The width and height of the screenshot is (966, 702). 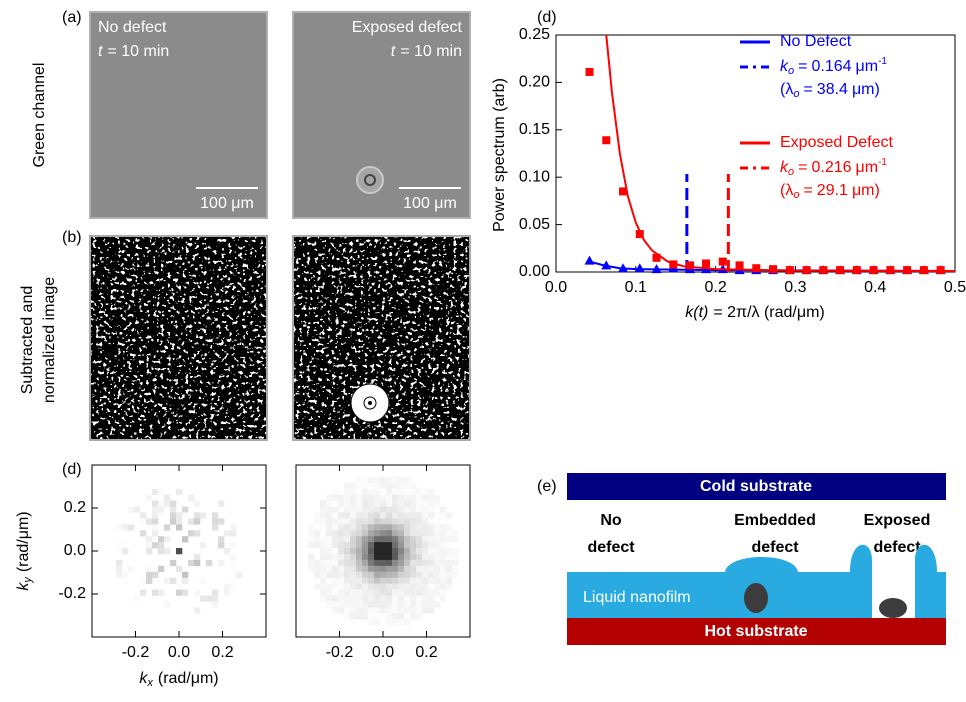 What do you see at coordinates (833, 66) in the screenshot?
I see `legend-k: ko = 0.164 μm-1` at bounding box center [833, 66].